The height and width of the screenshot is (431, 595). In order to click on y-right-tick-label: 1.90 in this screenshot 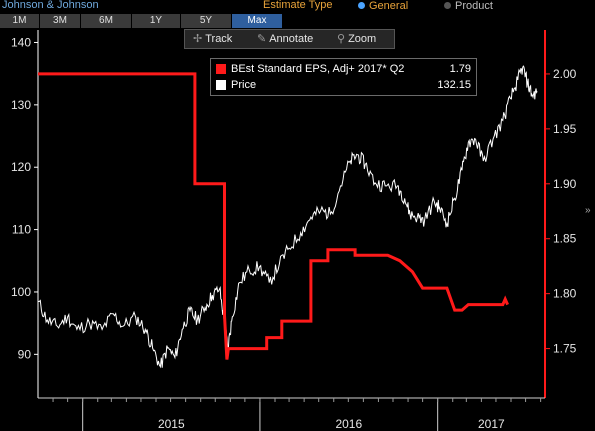, I will do `click(565, 184)`.